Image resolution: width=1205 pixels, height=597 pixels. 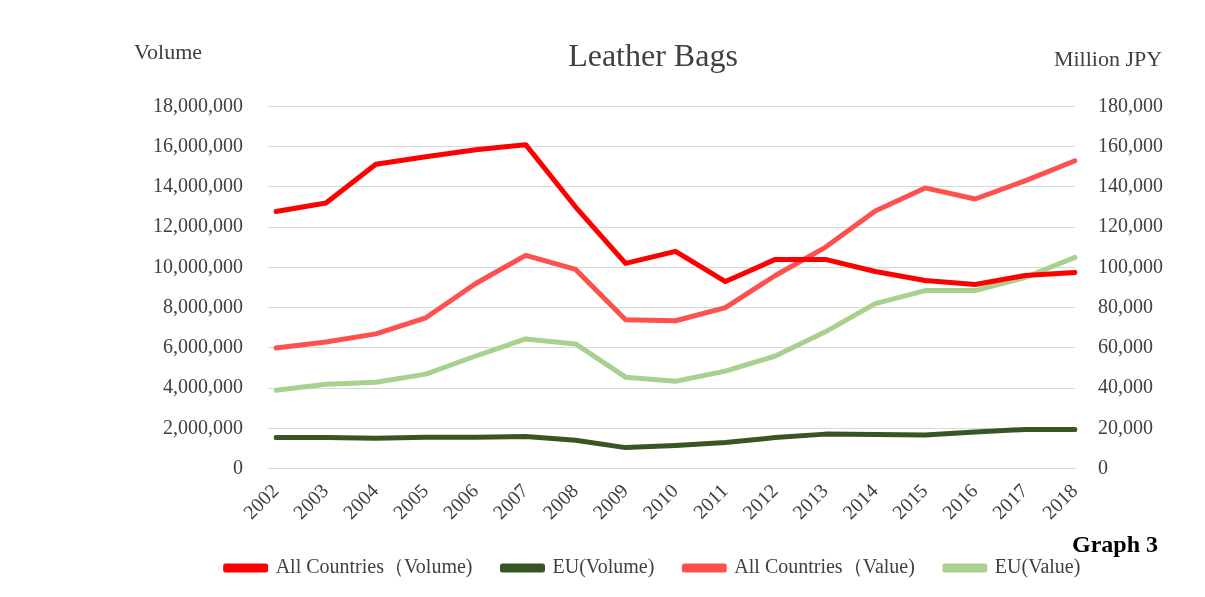 What do you see at coordinates (1125, 305) in the screenshot?
I see `y2-tick-label: 80,000` at bounding box center [1125, 305].